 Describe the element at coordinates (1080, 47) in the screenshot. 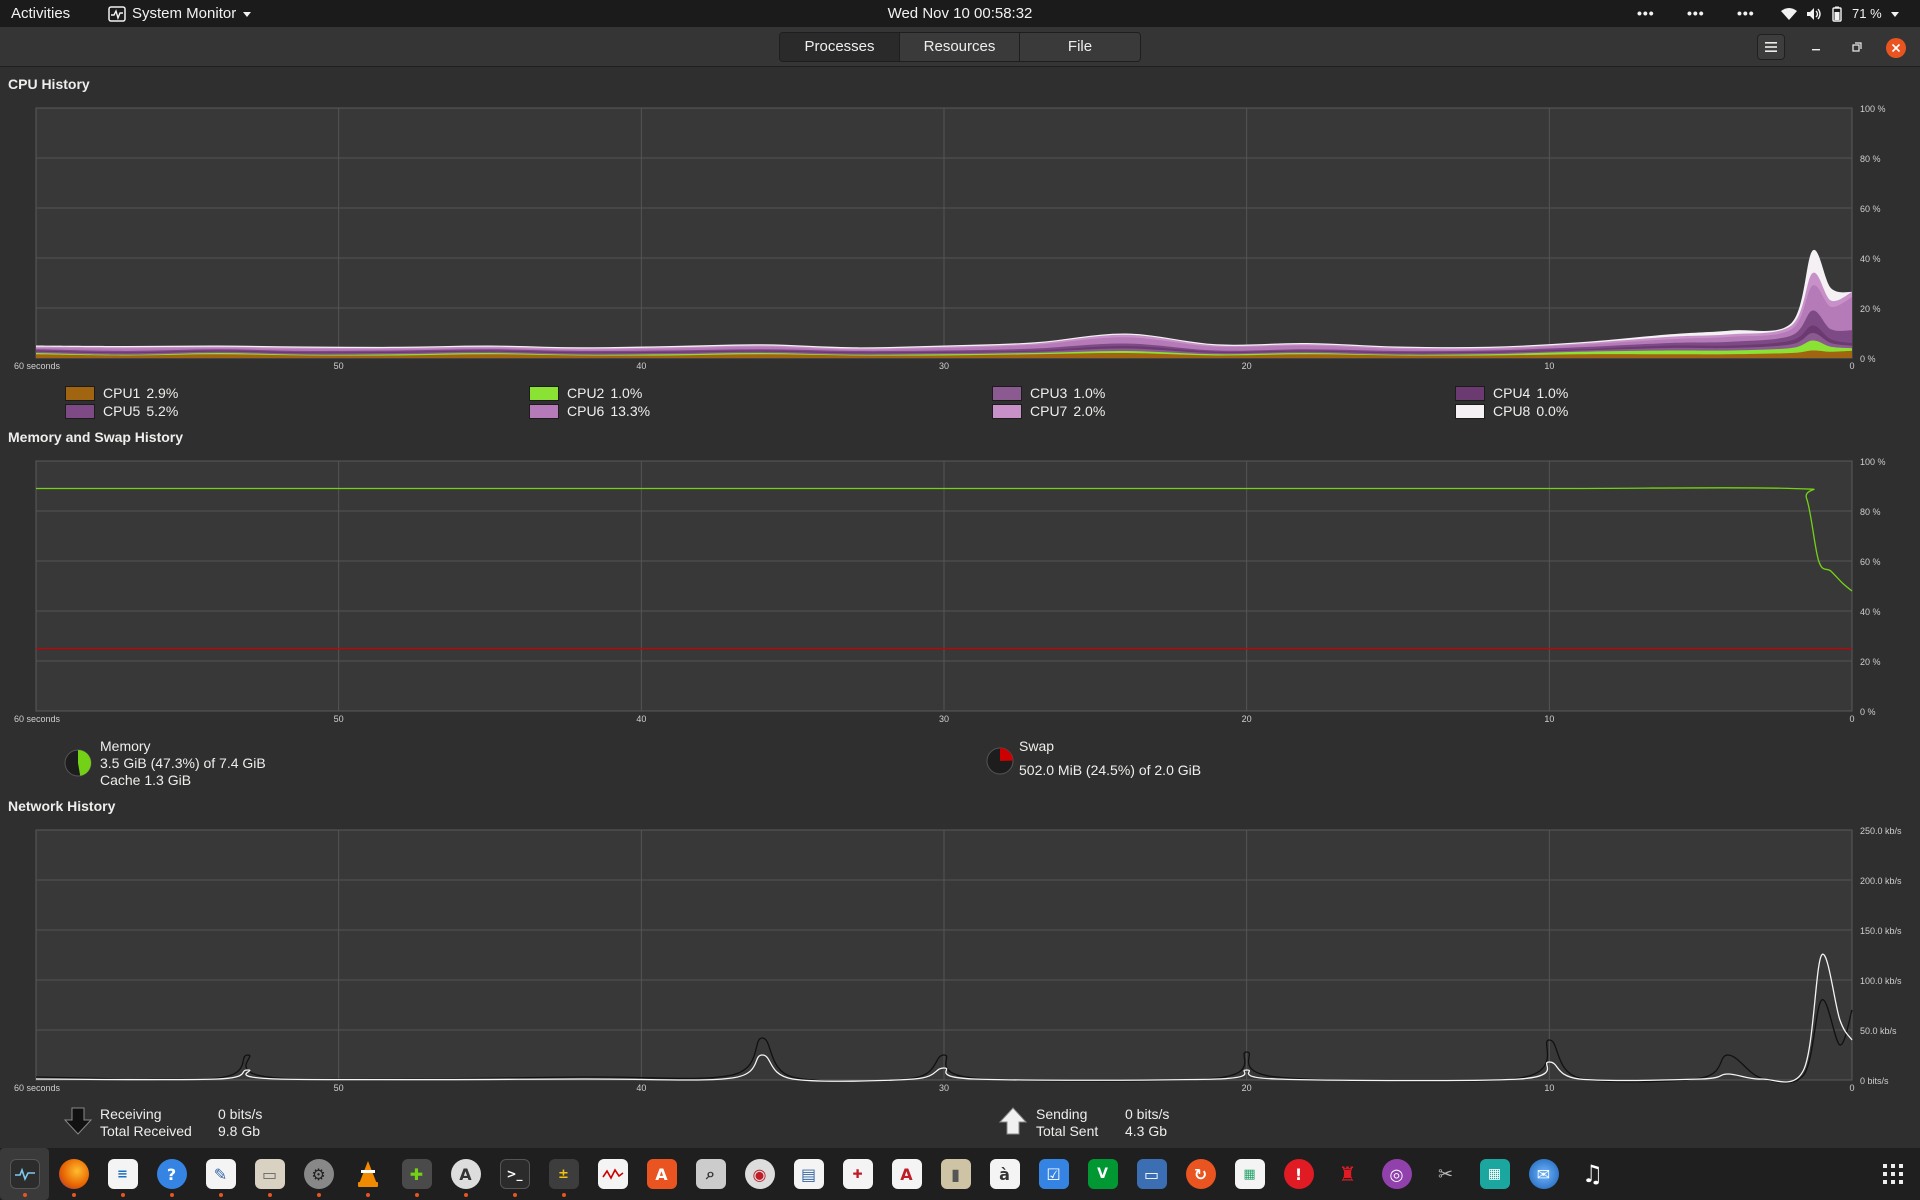

I see `tab-file-systems: File Systems` at that location.